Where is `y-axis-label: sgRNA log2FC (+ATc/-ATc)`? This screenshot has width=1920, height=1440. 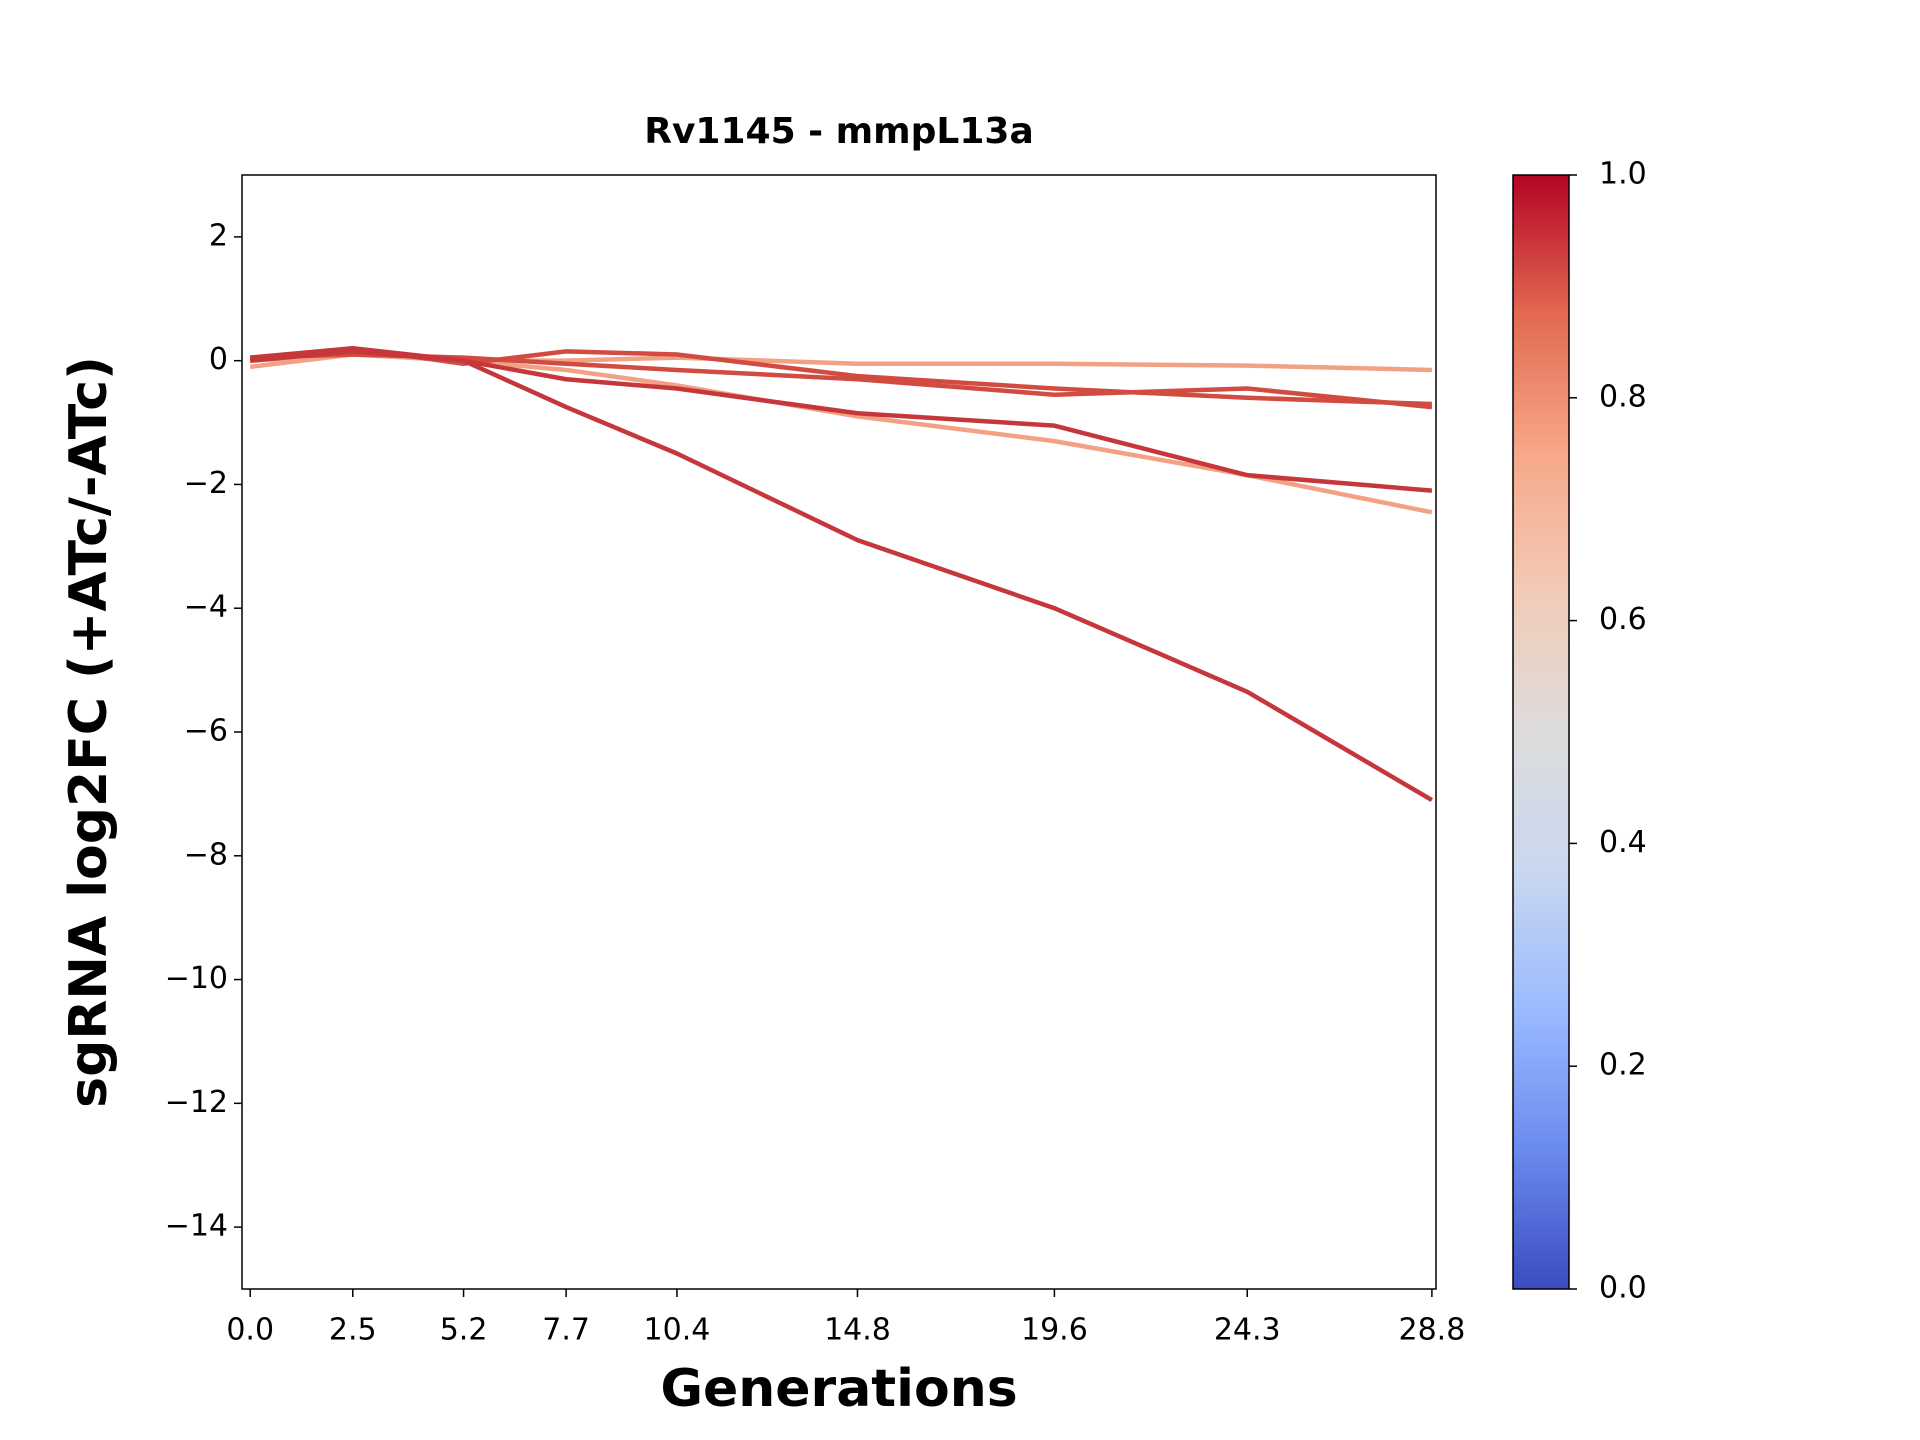 y-axis-label: sgRNA log2FC (+ATc/-ATc) is located at coordinates (89, 732).